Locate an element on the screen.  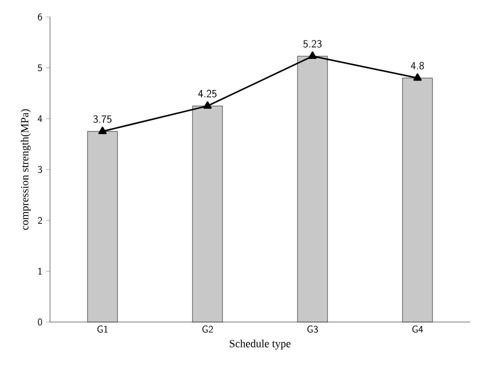
x-tick-label: G3 is located at coordinates (312, 329).